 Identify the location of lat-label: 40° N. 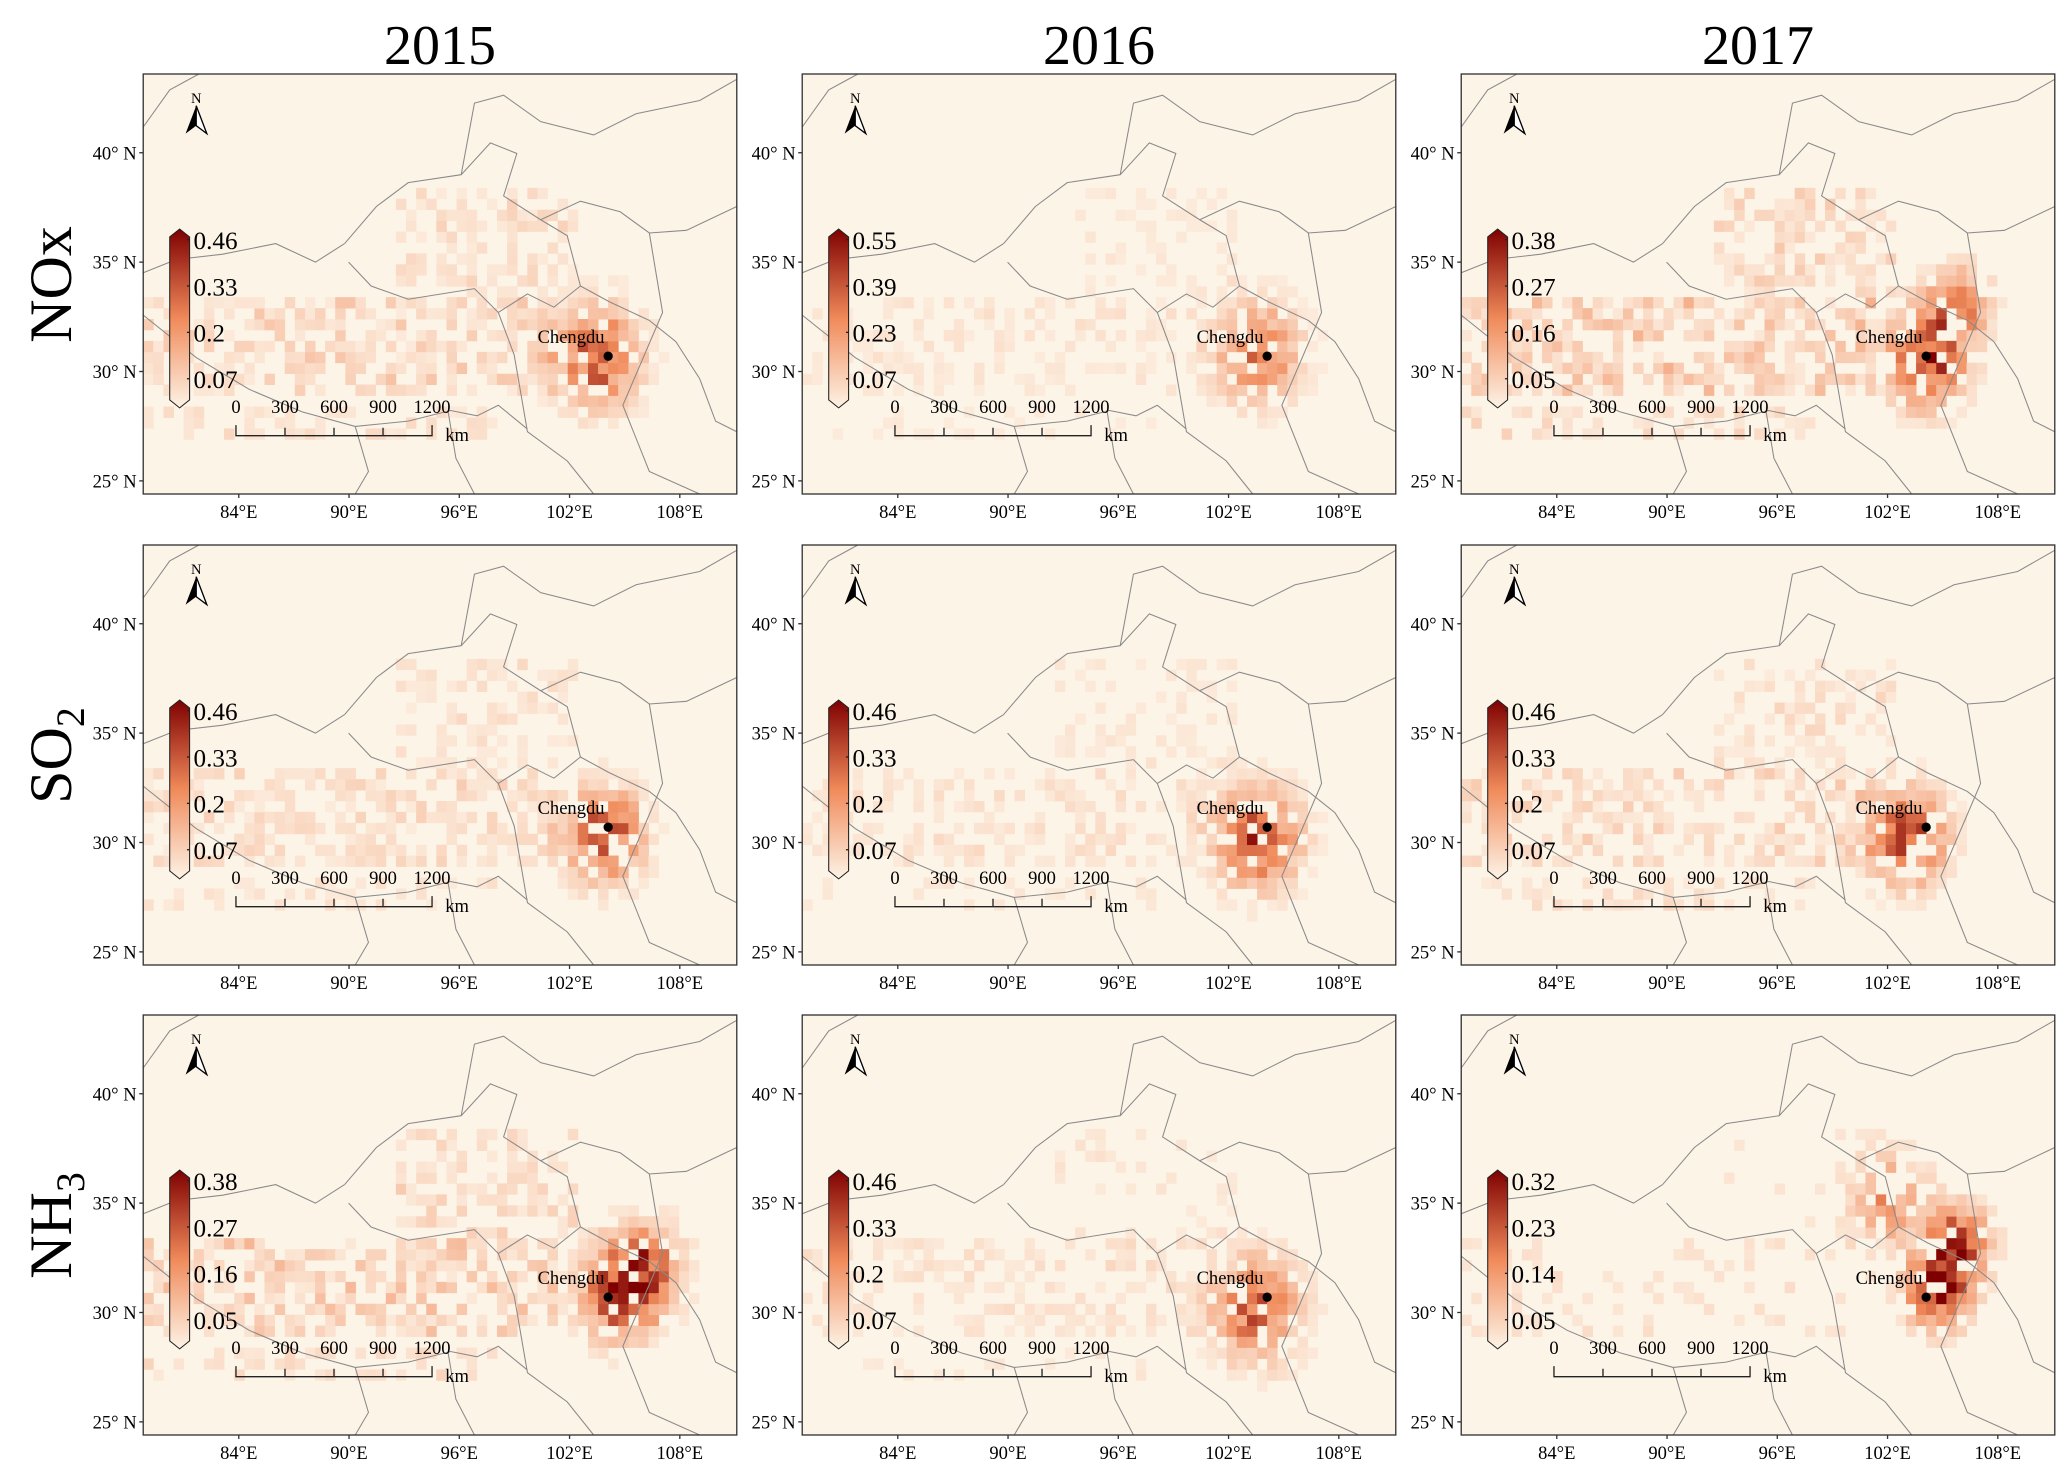
(774, 1094).